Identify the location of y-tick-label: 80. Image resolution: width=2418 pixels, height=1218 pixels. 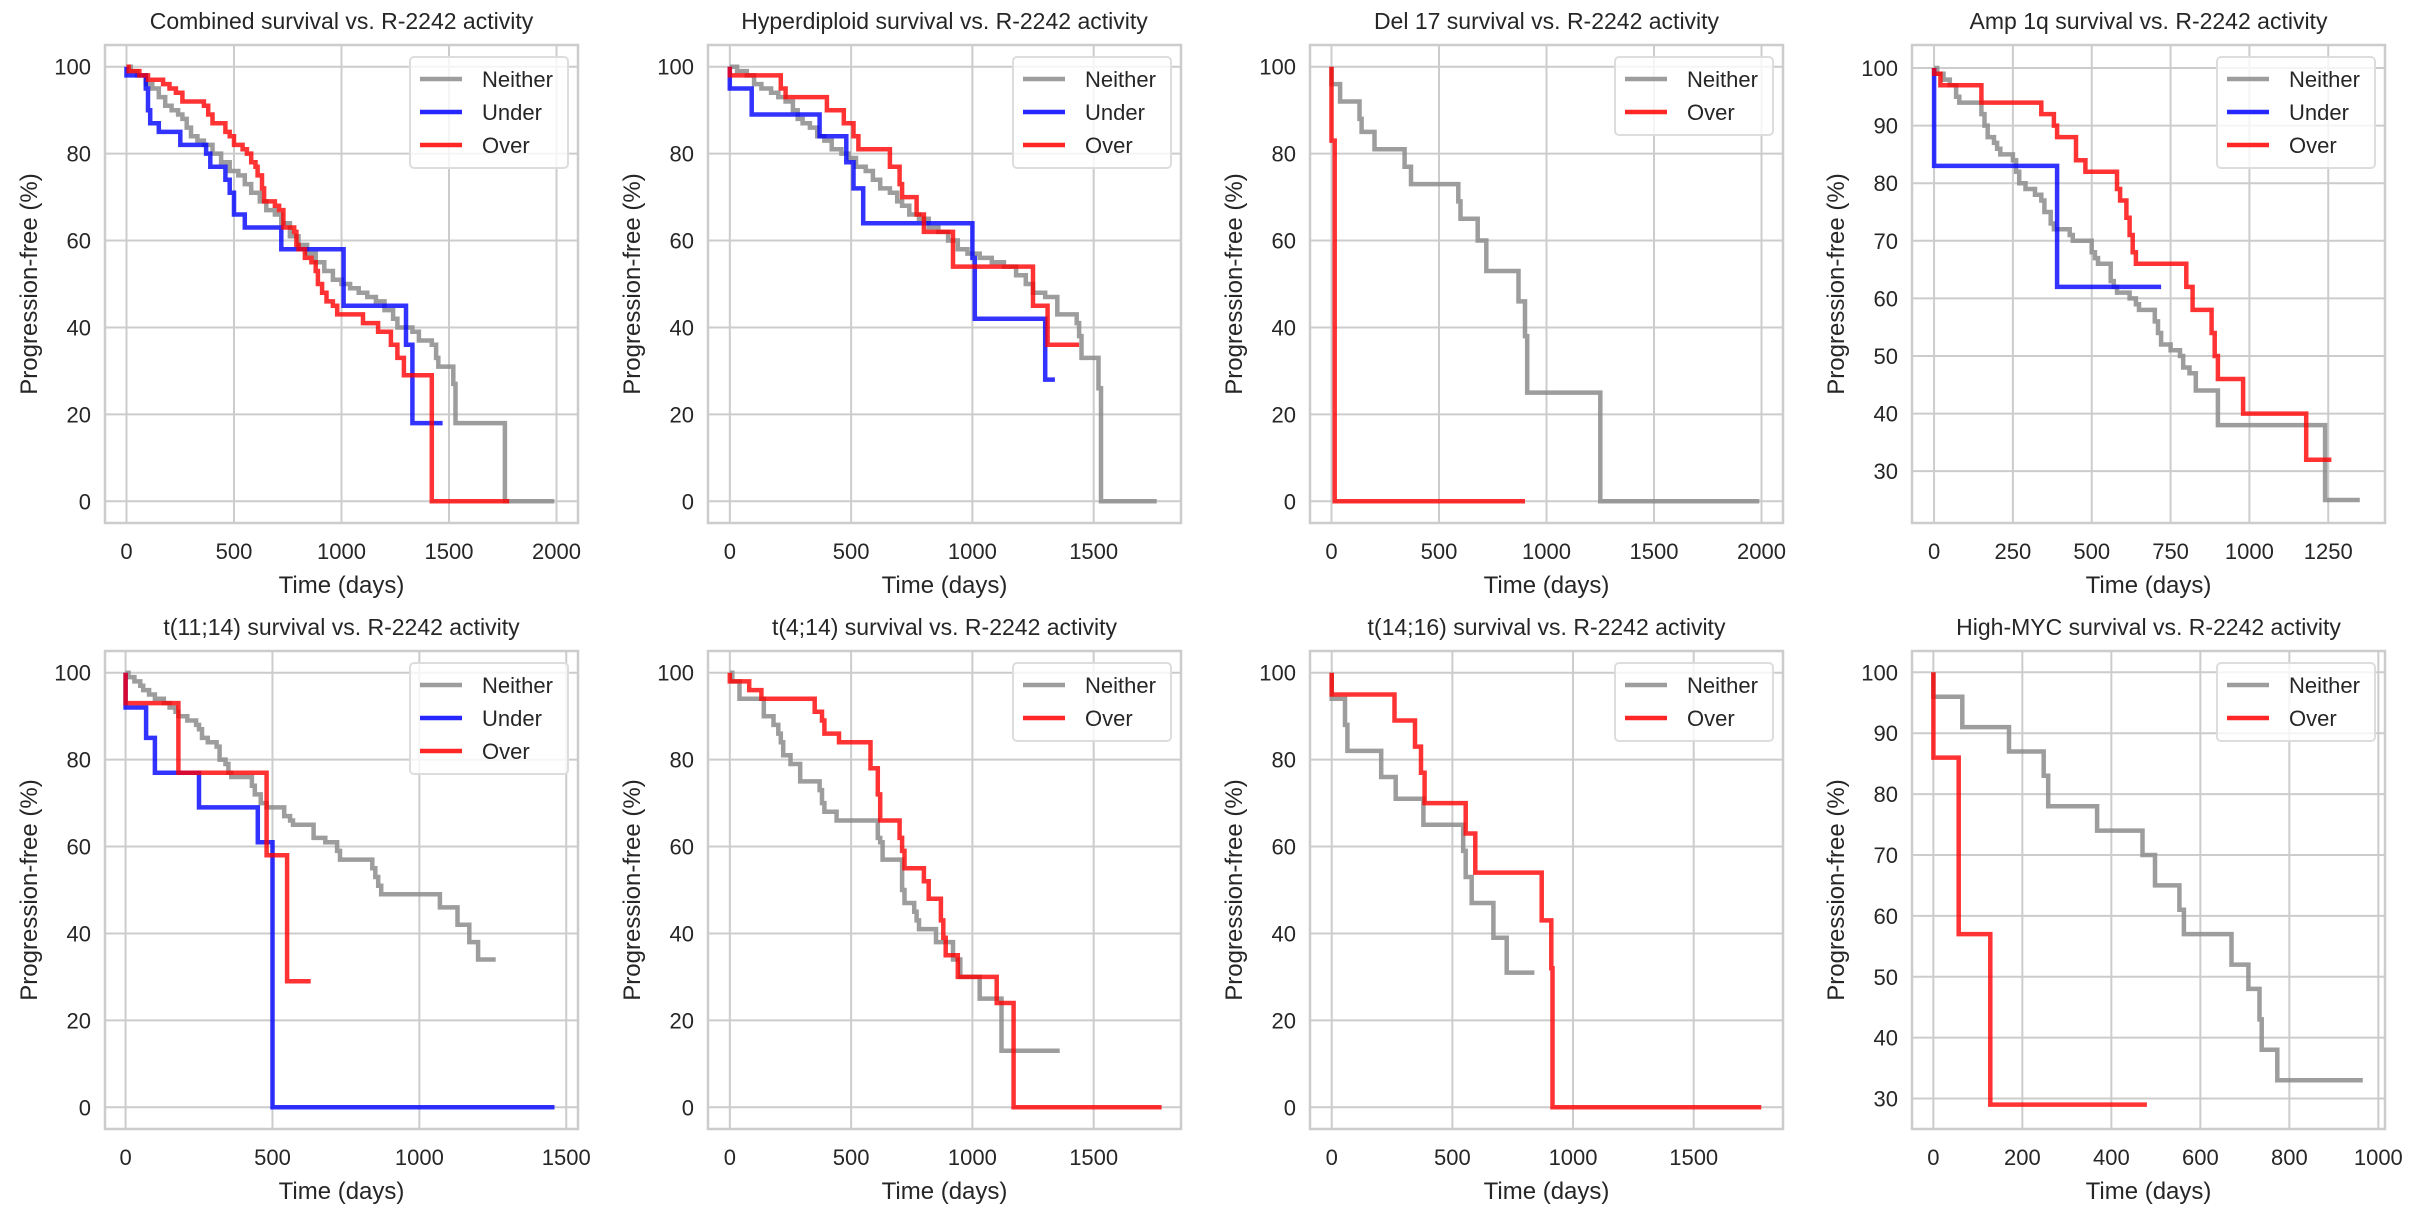
(682, 154).